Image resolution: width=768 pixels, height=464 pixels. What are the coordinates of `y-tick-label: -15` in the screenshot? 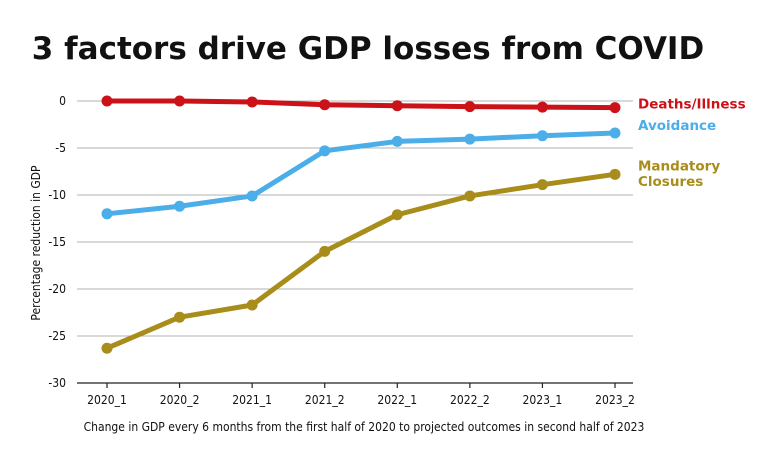 It's located at (57, 242).